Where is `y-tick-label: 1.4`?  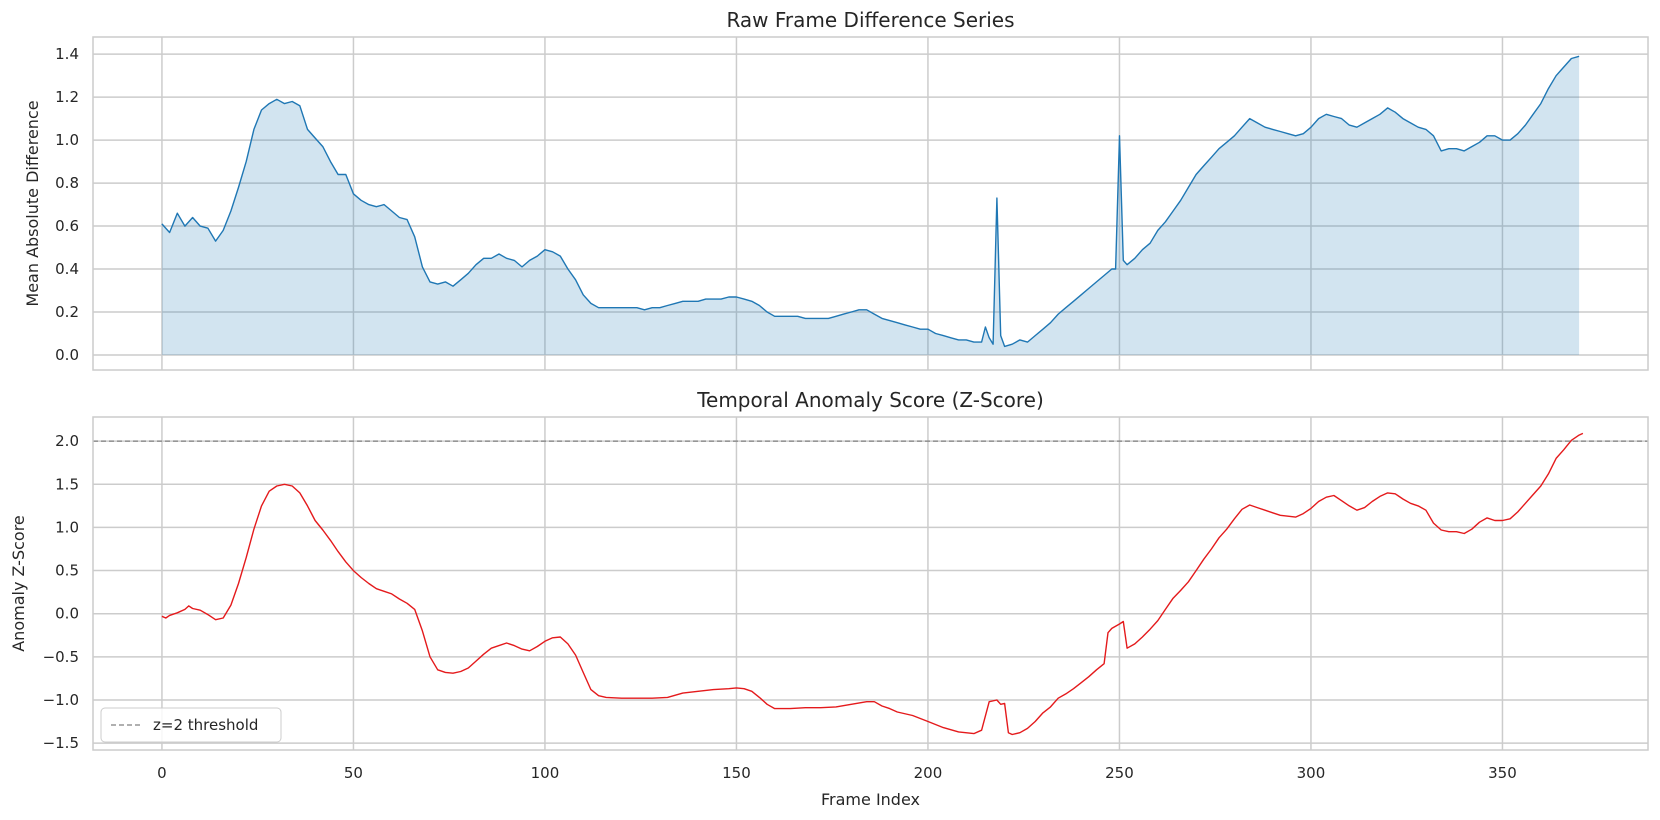
y-tick-label: 1.4 is located at coordinates (67, 54).